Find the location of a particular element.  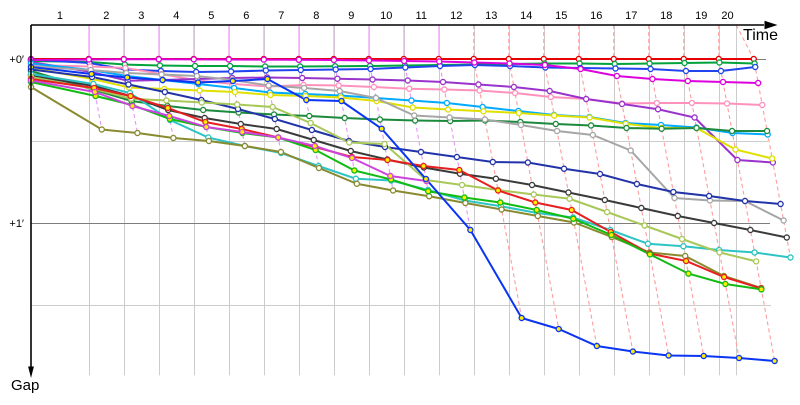

svg-text: 8 is located at coordinates (316, 16).